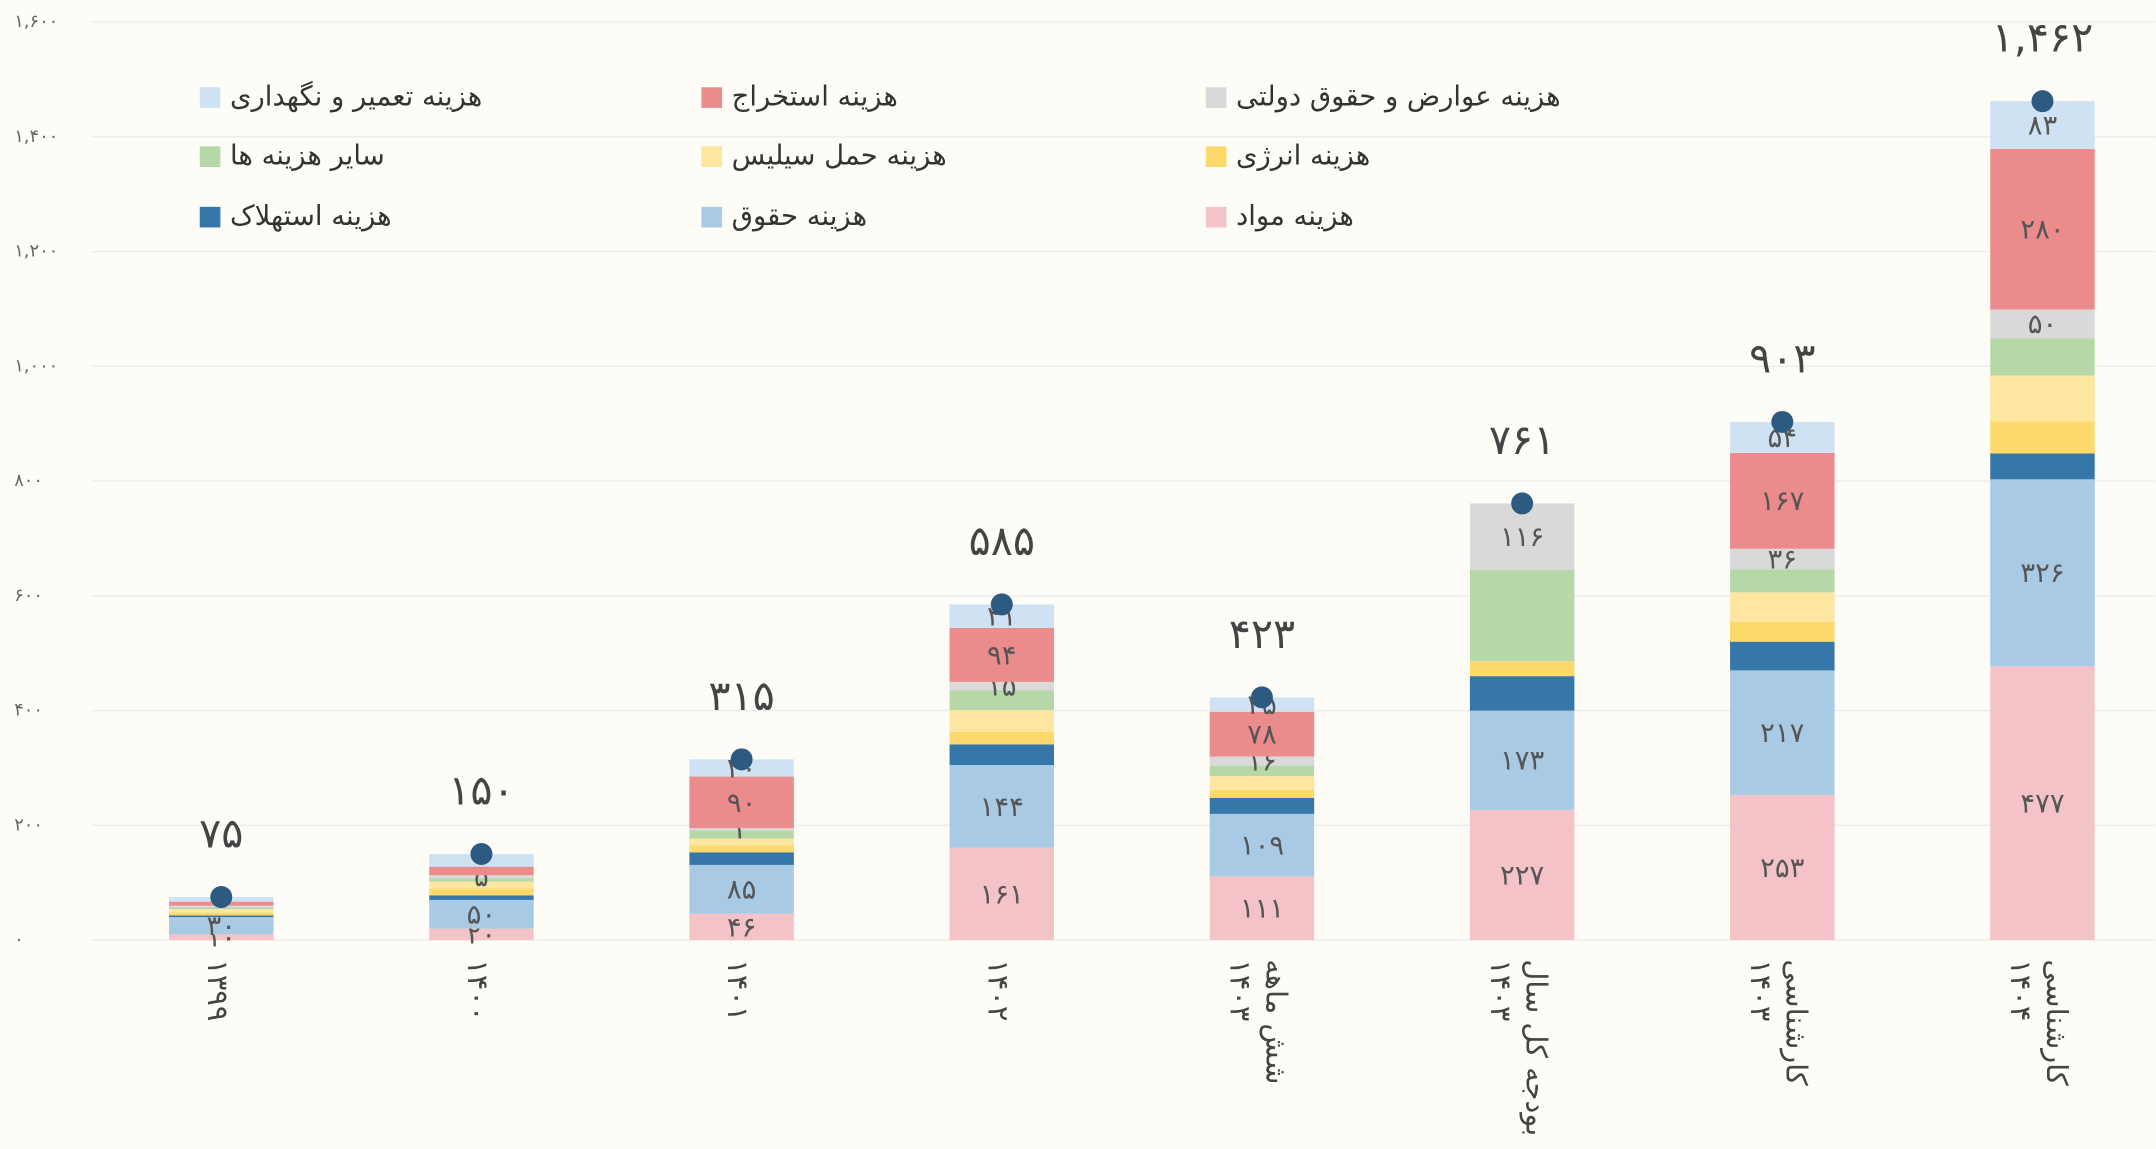 Image resolution: width=2156 pixels, height=1149 pixels. What do you see at coordinates (2039, 1027) in the screenshot?
I see `x-tick-label: کارشناسی ۱۴۰۴` at bounding box center [2039, 1027].